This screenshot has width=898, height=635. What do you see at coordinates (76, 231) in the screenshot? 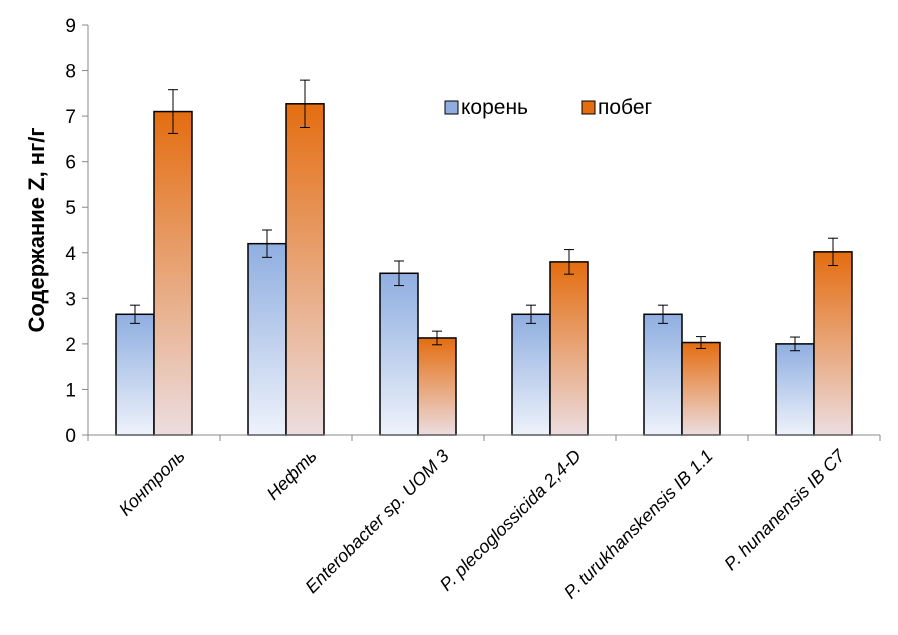
I see `y-axis-ticks: 0 1 2 3 4 5 6 7 8 9` at bounding box center [76, 231].